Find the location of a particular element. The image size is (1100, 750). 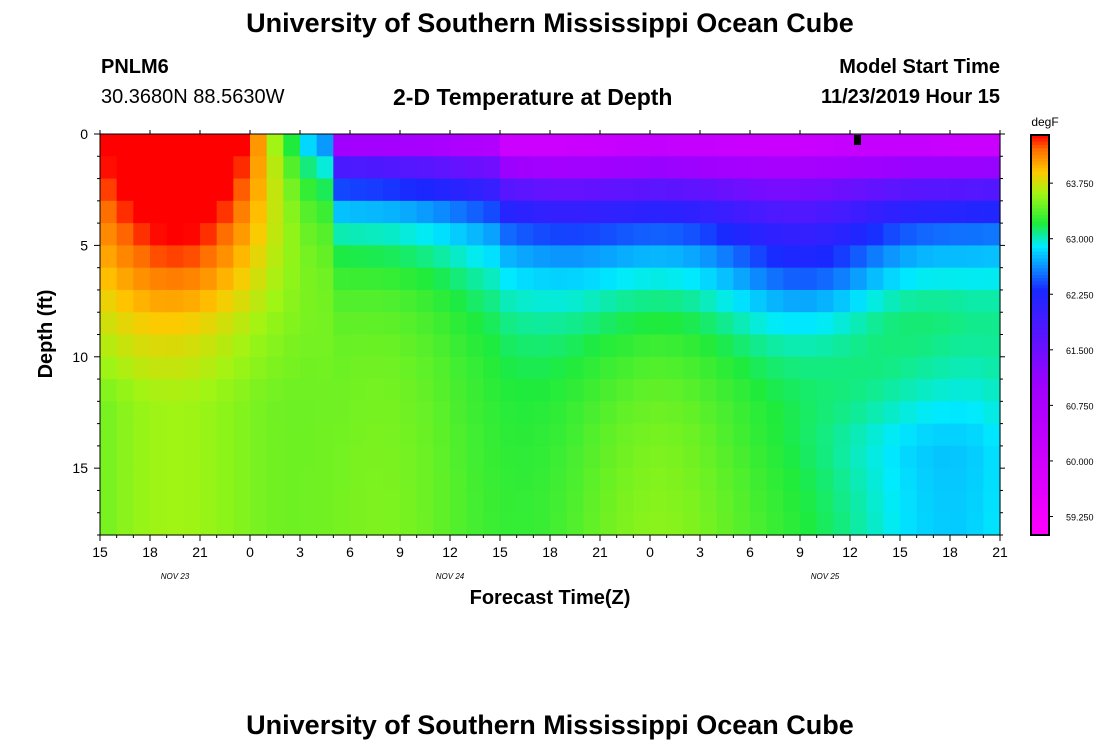

model-start-value: 11/23/2019 Hour 15 is located at coordinates (910, 97).